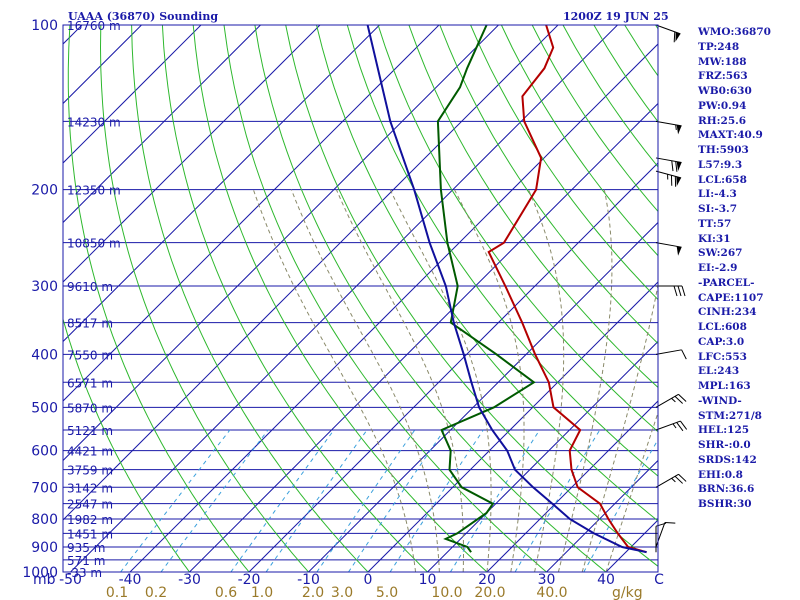  I want to click on stat-item: SHR-:0.0, so click(724, 445).